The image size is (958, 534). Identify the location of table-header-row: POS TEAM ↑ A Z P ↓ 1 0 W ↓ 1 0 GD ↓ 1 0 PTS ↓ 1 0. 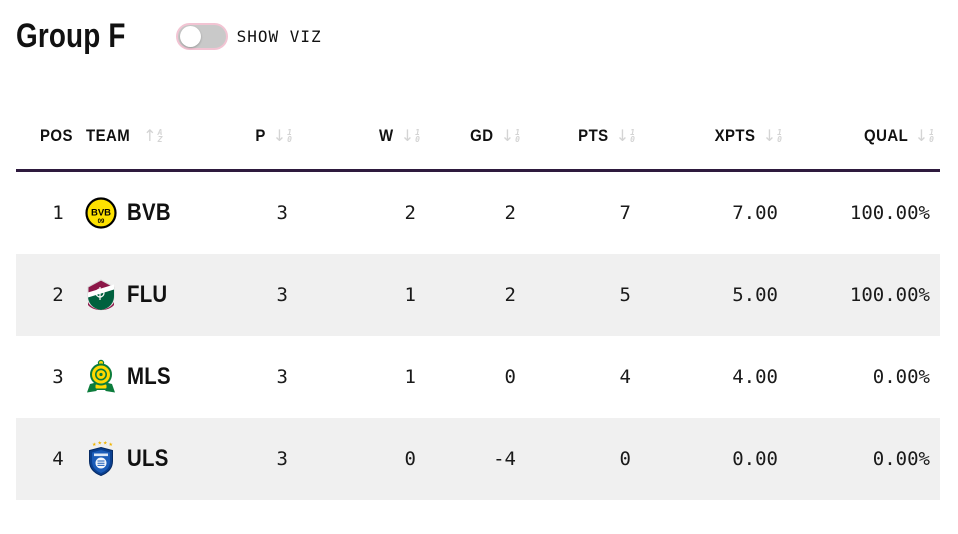
(478, 137).